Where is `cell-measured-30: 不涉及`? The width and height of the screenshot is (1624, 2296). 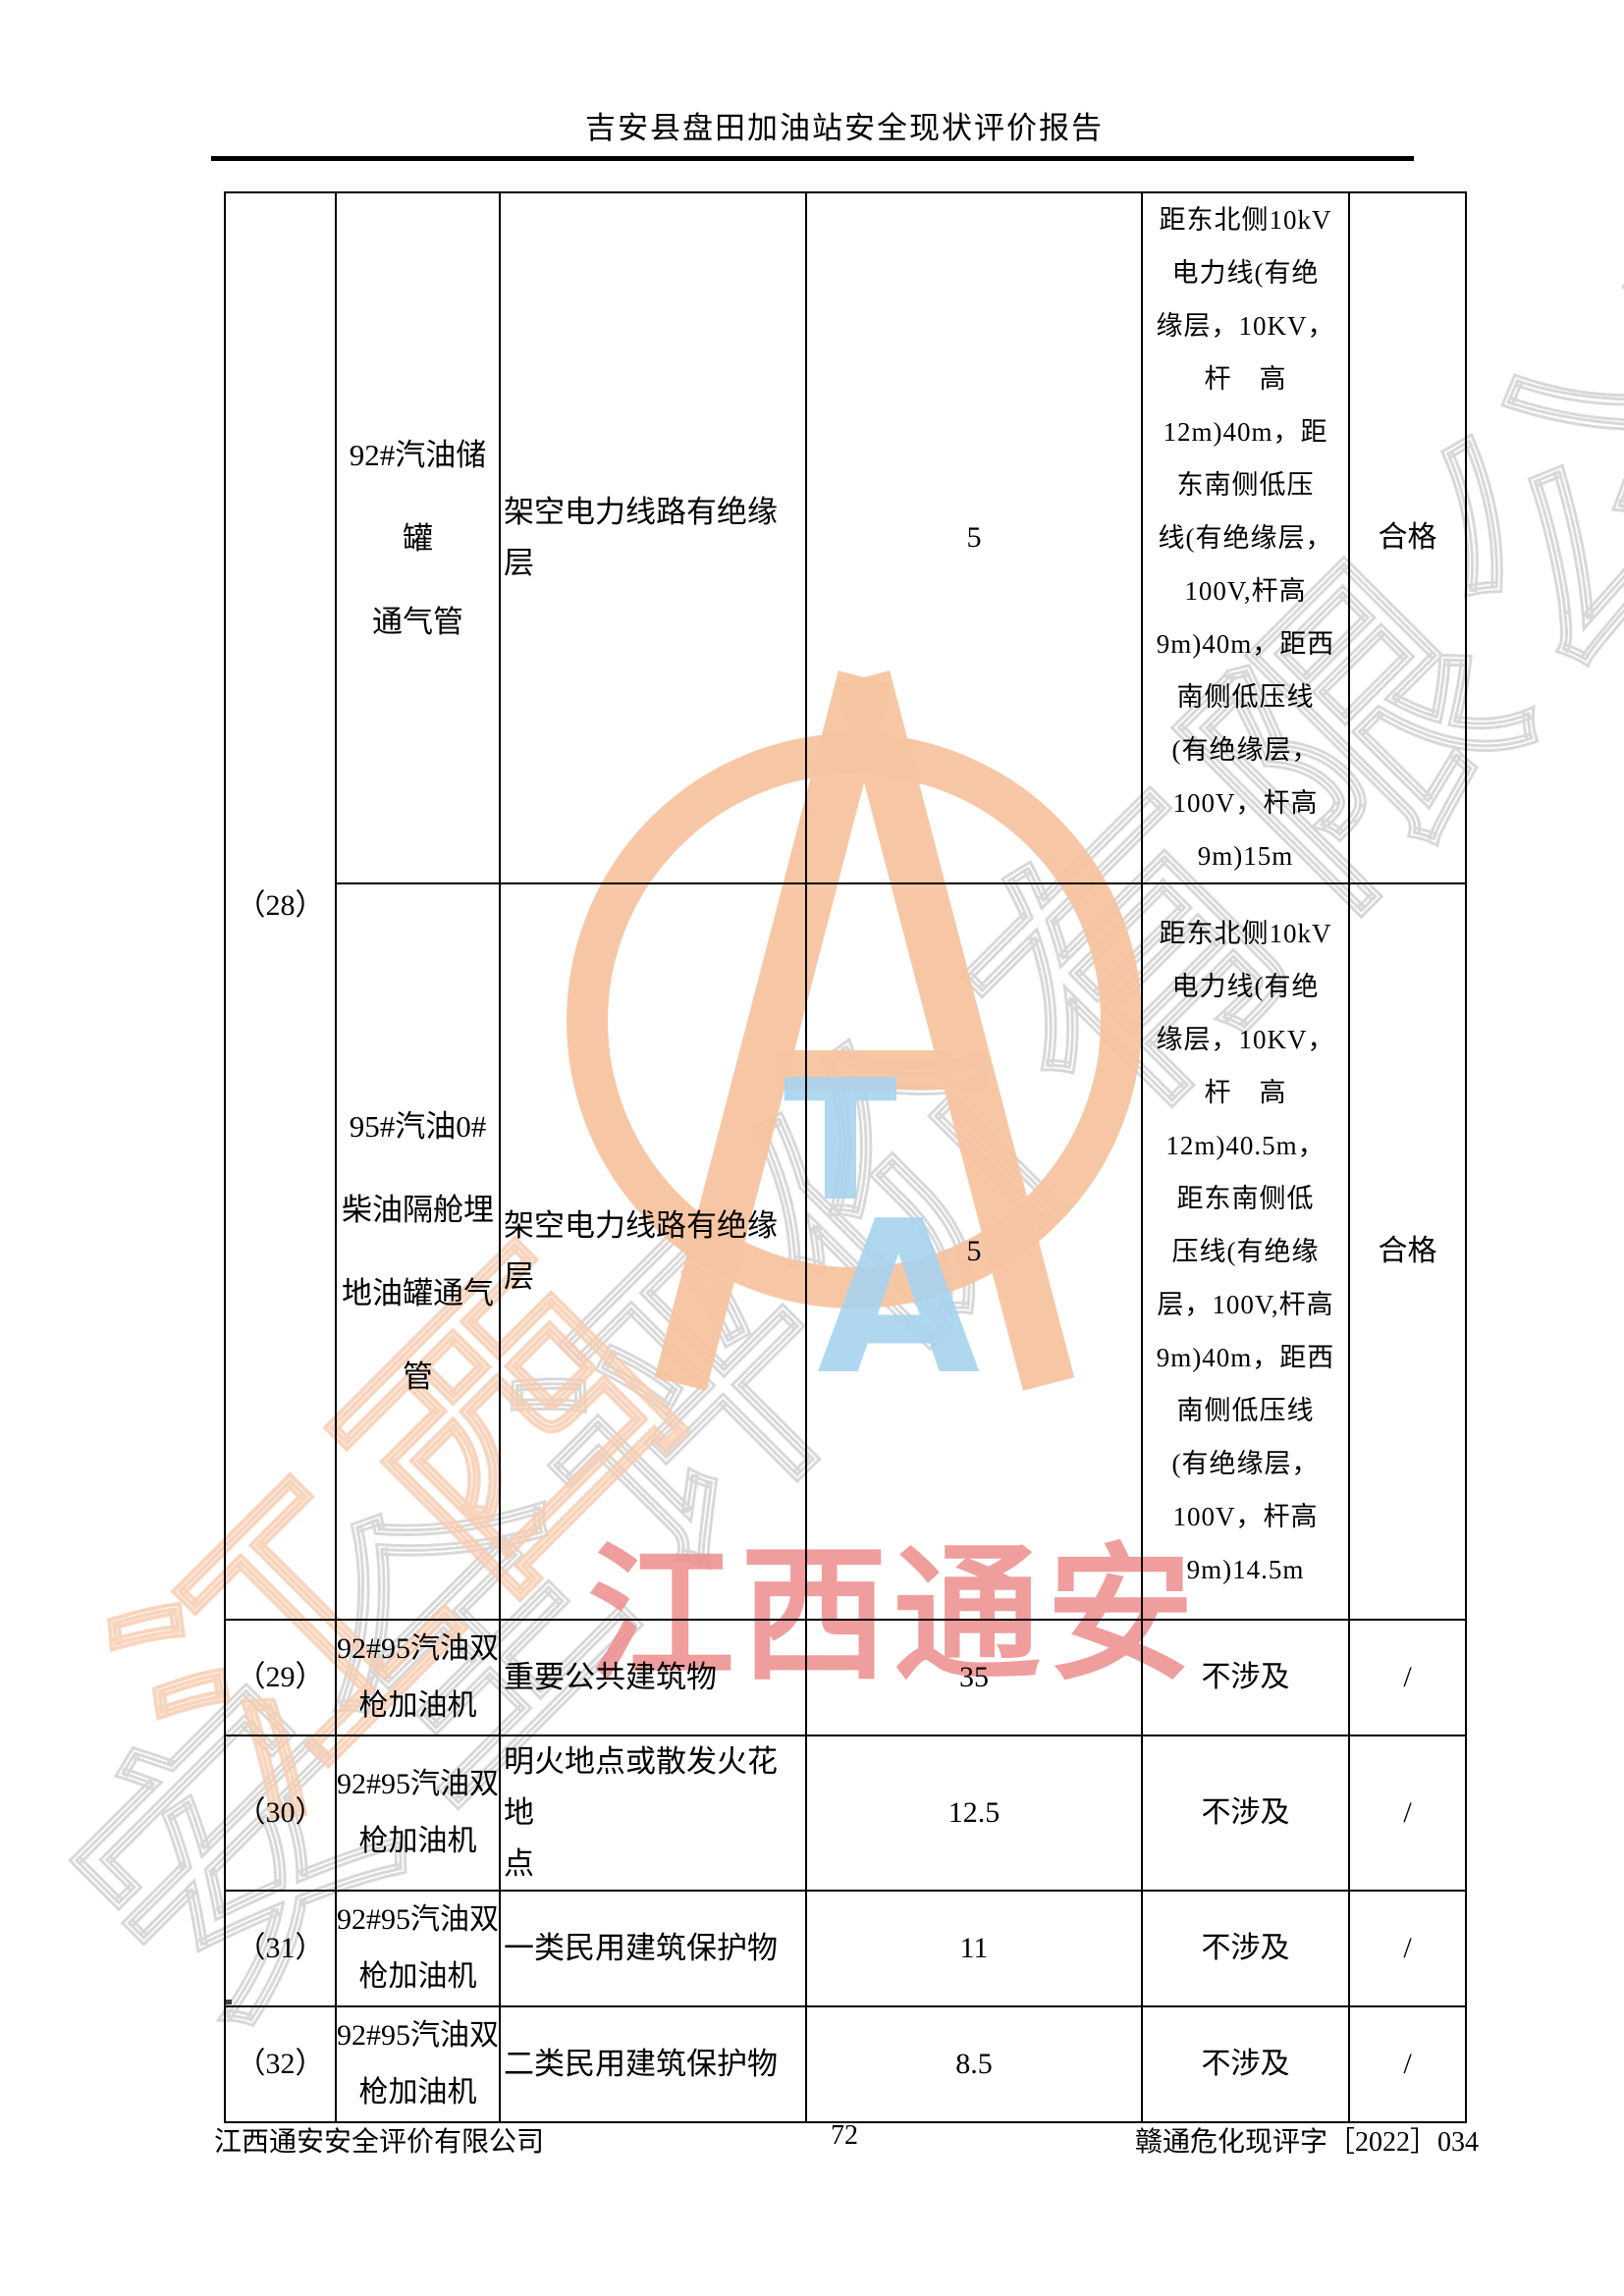
cell-measured-30: 不涉及 is located at coordinates (1245, 1814).